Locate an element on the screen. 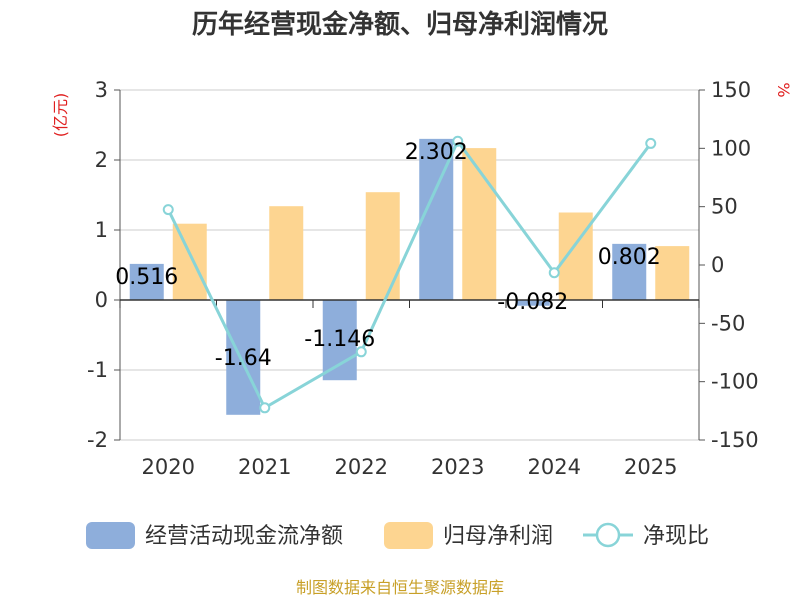 This screenshot has height=600, width=800. right-tick-label: 0 is located at coordinates (717, 265).